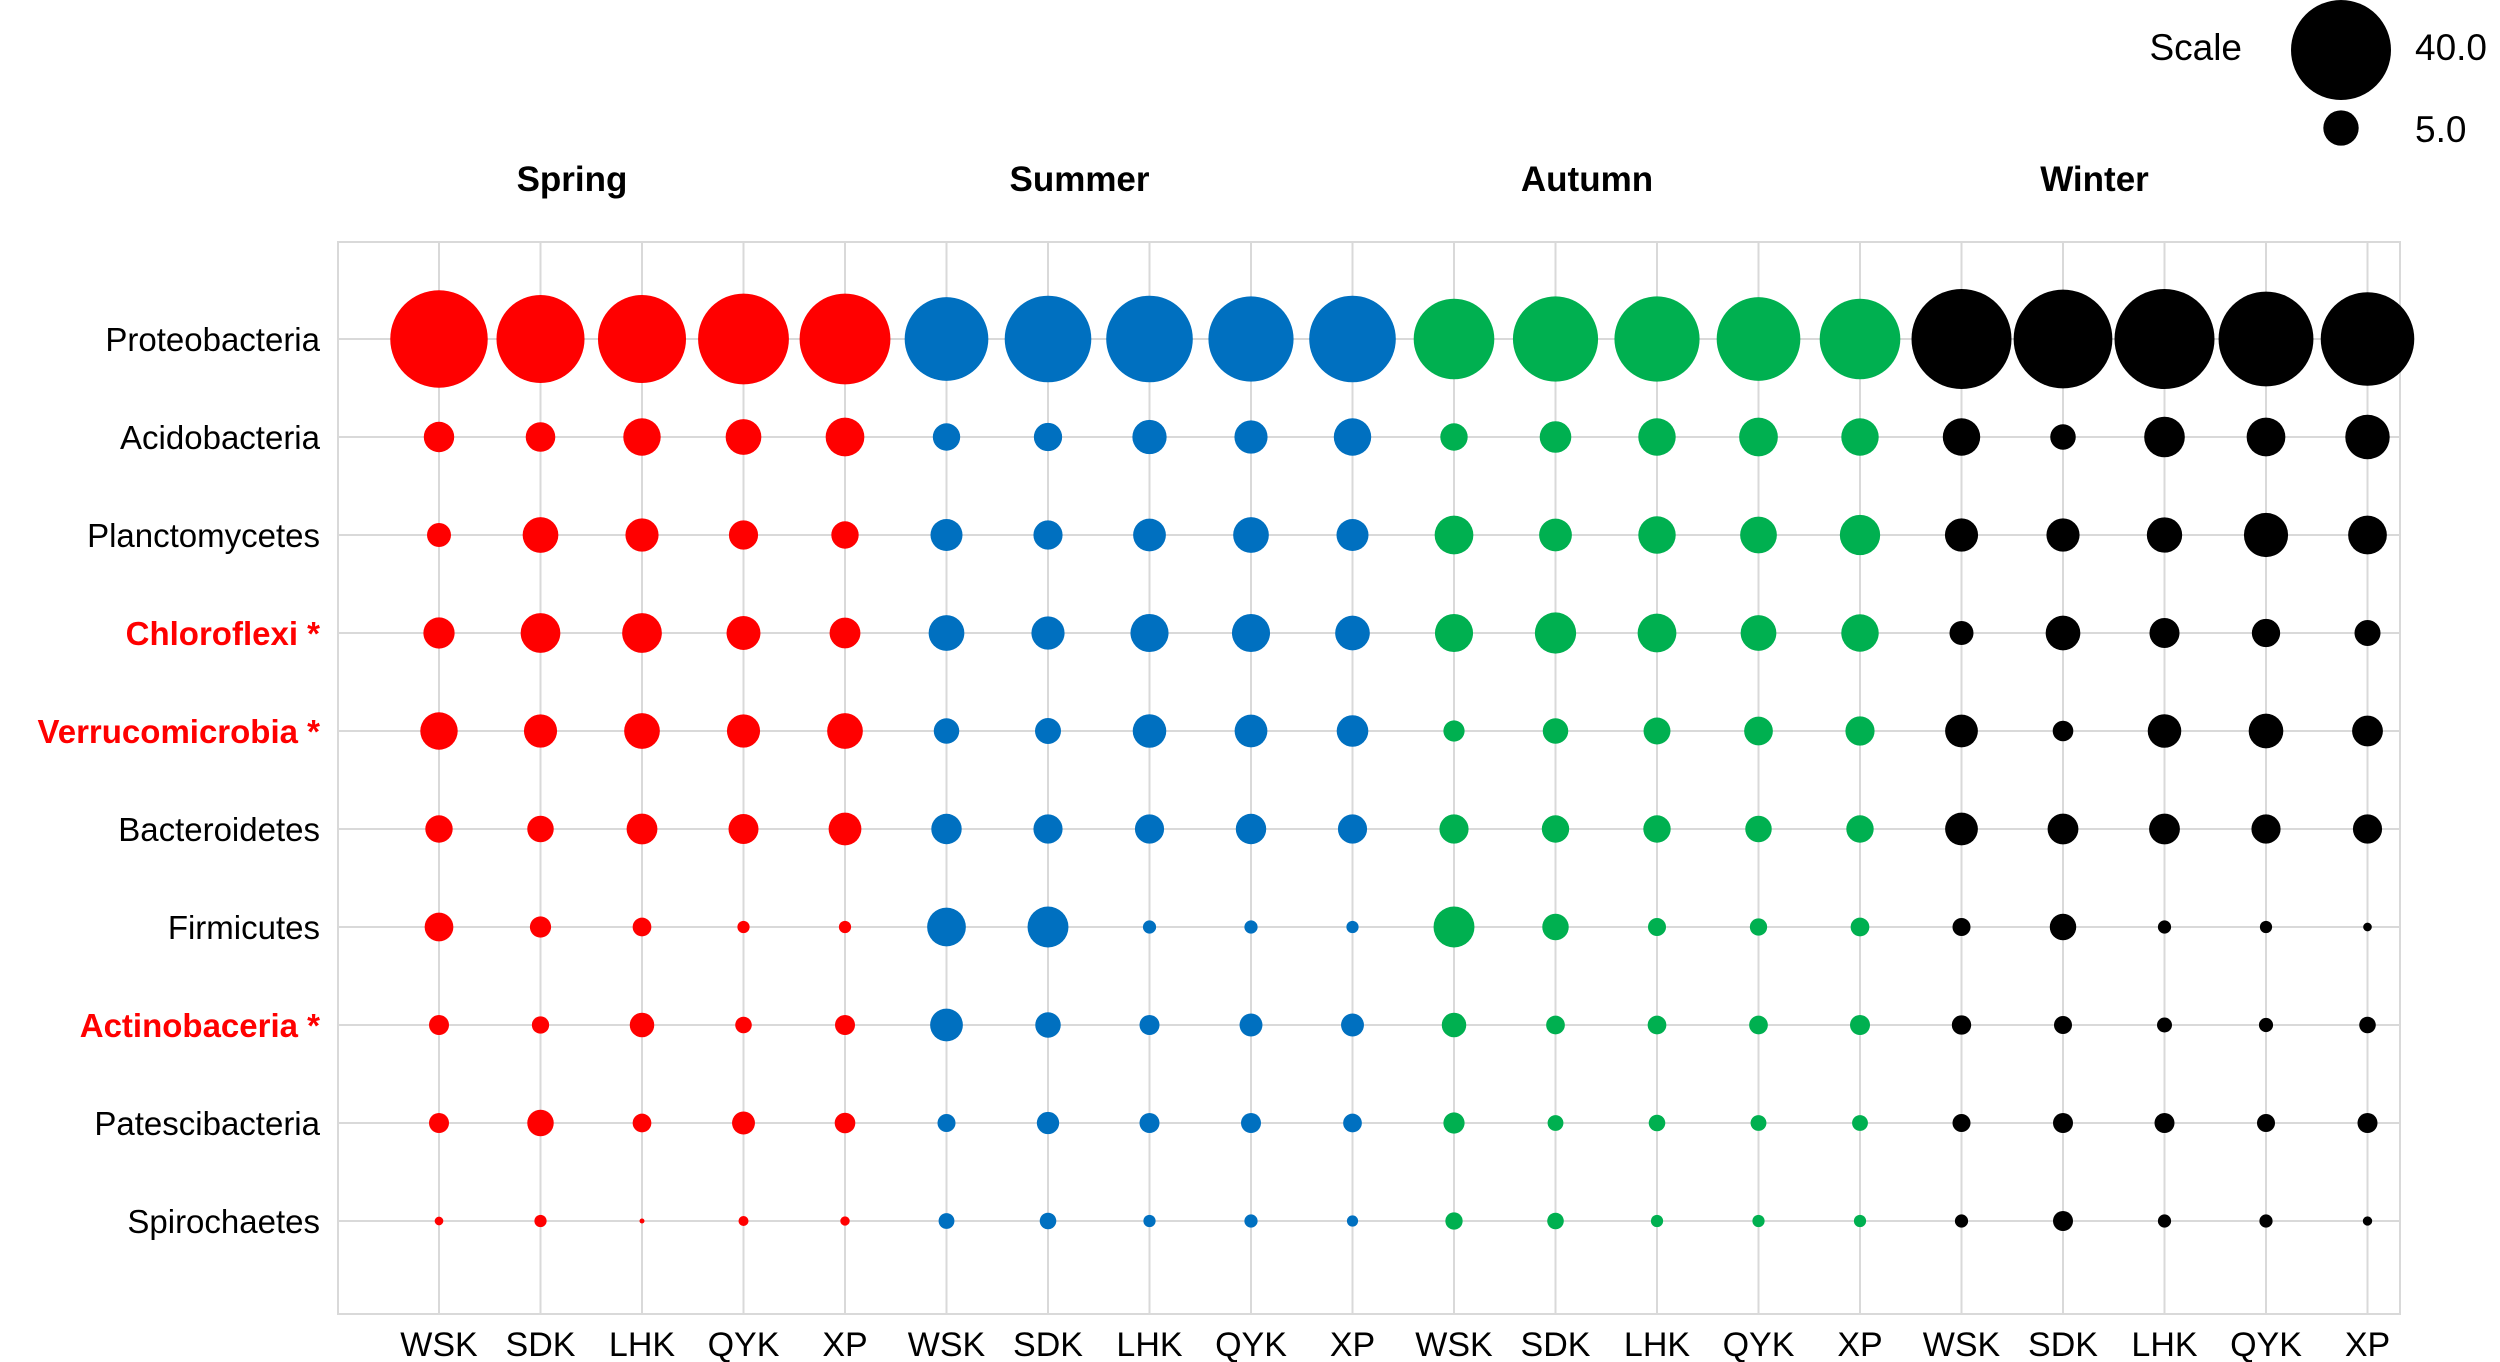 Image resolution: width=2500 pixels, height=1362 pixels. I want to click on bubble-firmicutes-summer-xp, so click(1352, 927).